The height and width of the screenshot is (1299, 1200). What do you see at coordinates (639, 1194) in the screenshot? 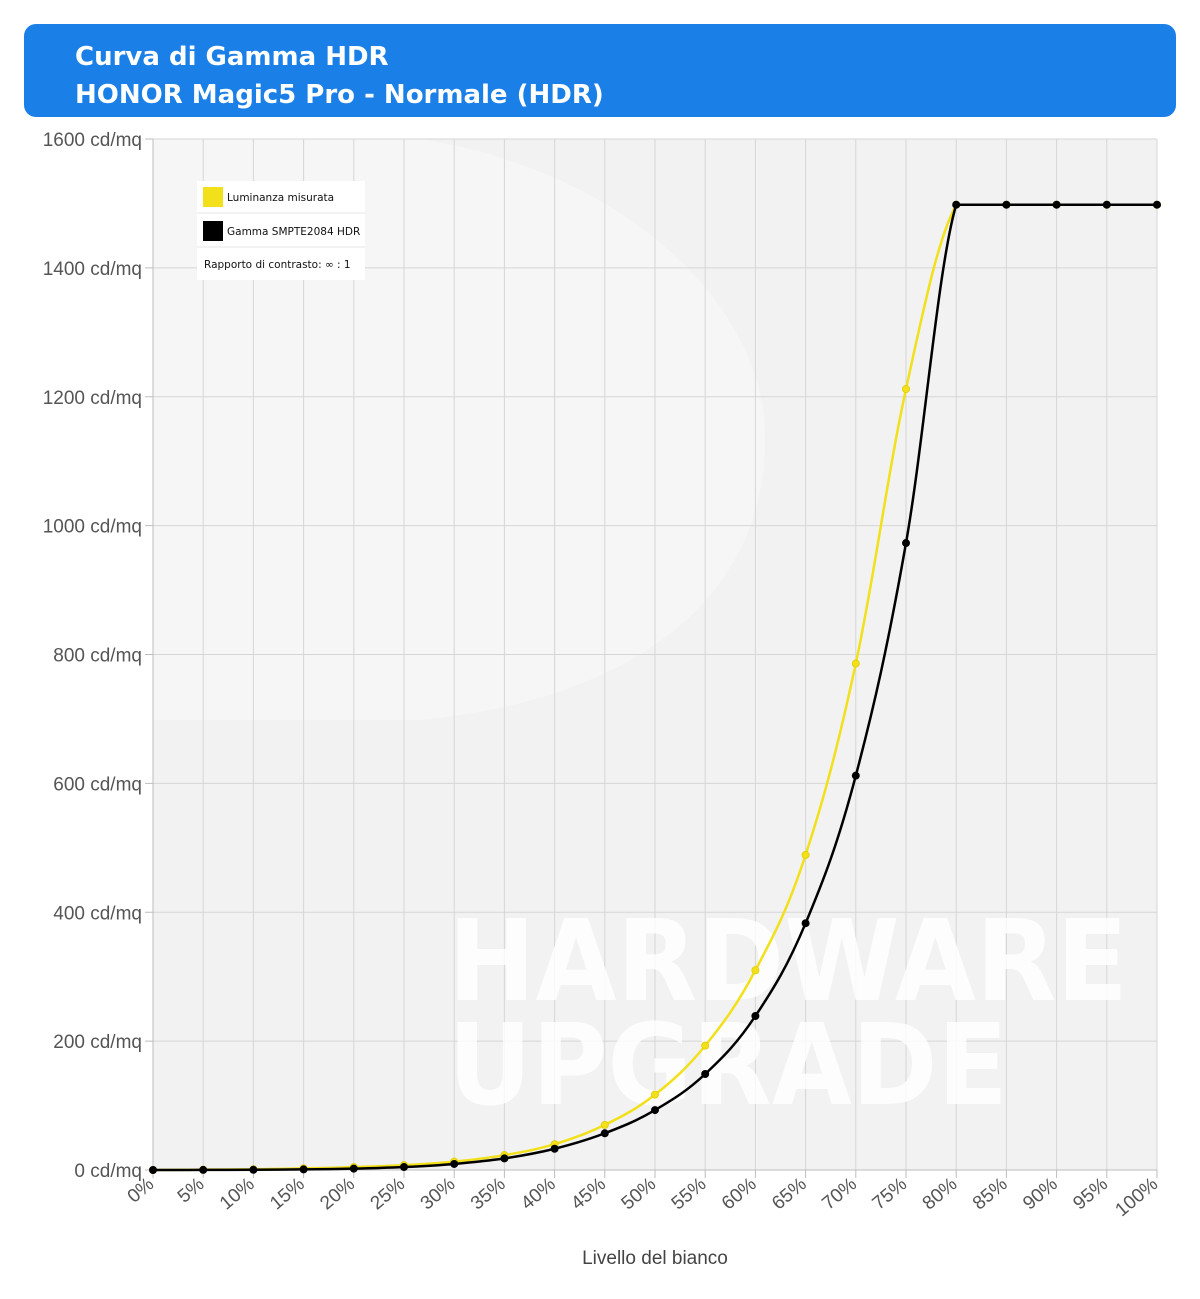
I see `x-tick-label: 50%` at bounding box center [639, 1194].